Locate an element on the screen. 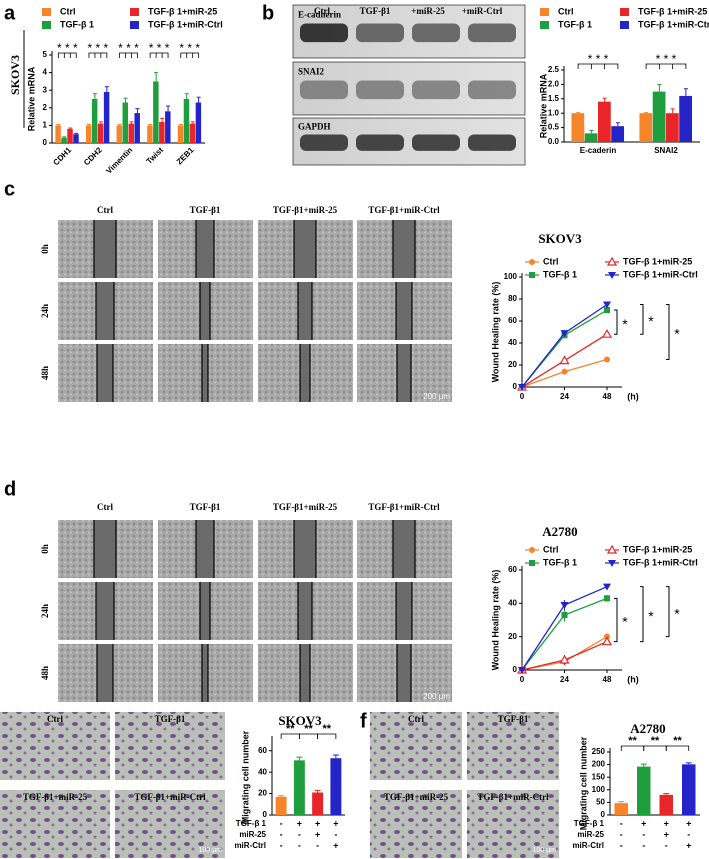 The image size is (709, 859). y-tick-label: 2.0 is located at coordinates (554, 84).